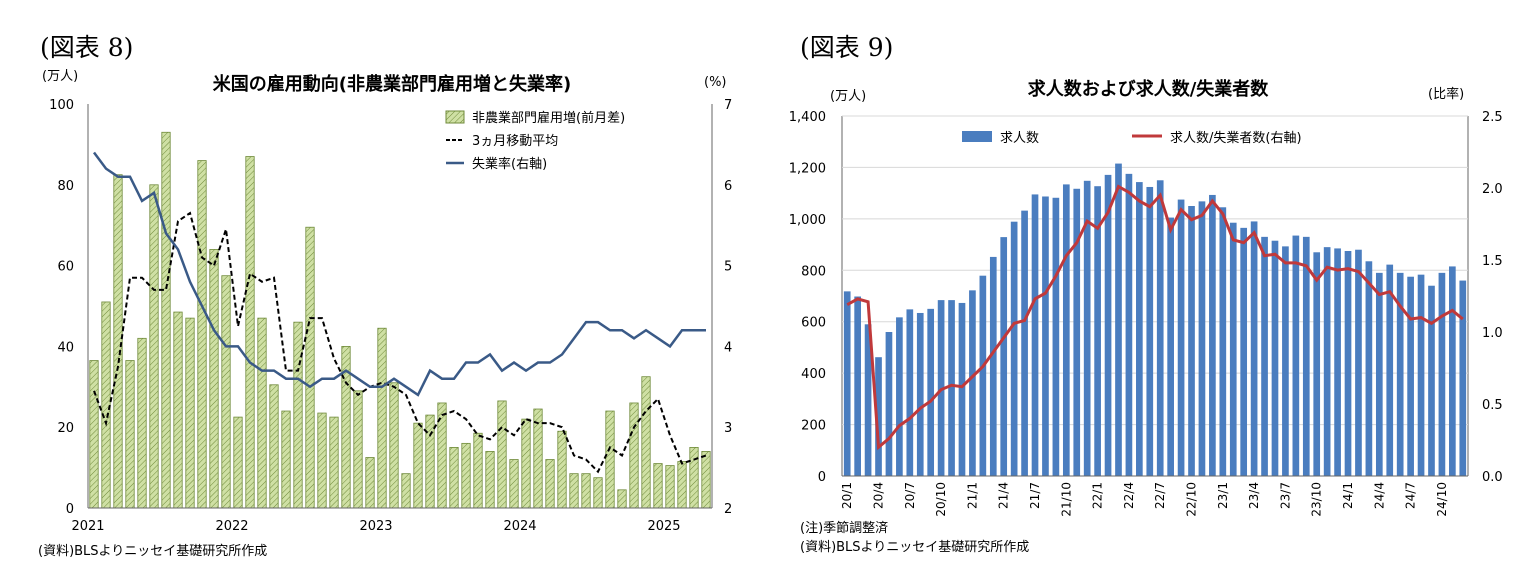 This screenshot has height=587, width=1540. I want to click on x-tick-label: 22/7, so click(1160, 495).